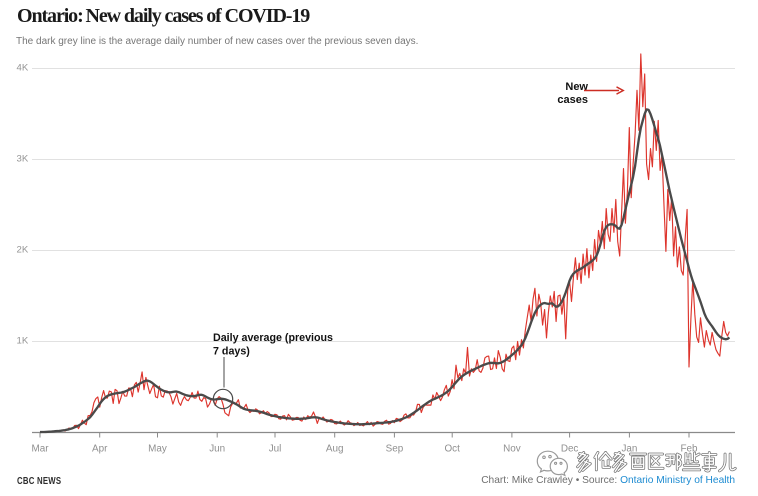 Image resolution: width=758 pixels, height=496 pixels. What do you see at coordinates (231, 352) in the screenshot?
I see `svg-text: 7 days)` at bounding box center [231, 352].